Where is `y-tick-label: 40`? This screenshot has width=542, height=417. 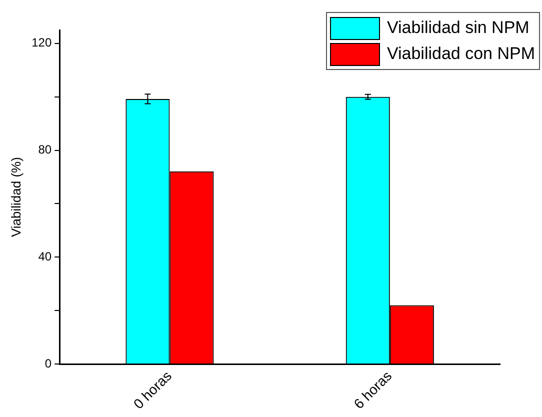
y-tick-label: 40 is located at coordinates (45, 257).